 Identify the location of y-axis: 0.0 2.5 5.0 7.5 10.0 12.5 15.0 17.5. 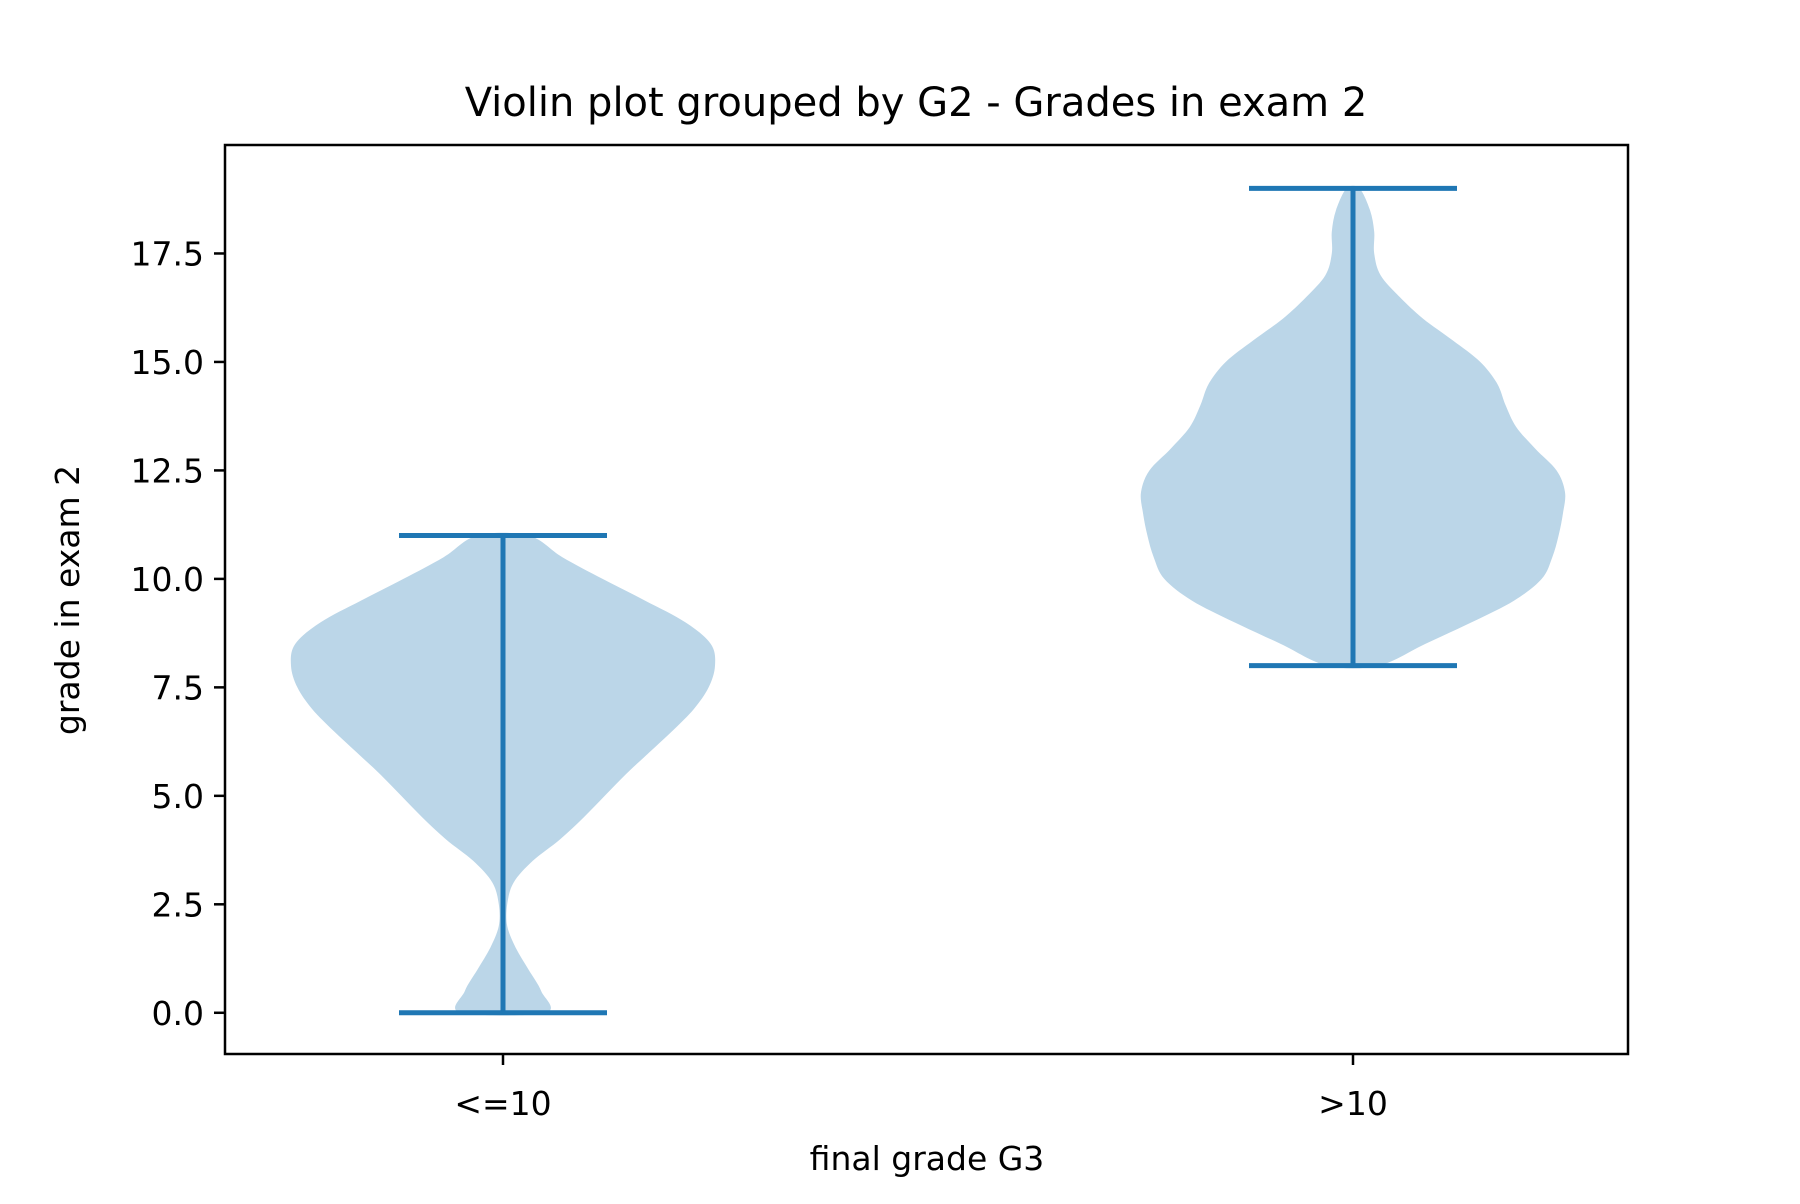
(178, 633).